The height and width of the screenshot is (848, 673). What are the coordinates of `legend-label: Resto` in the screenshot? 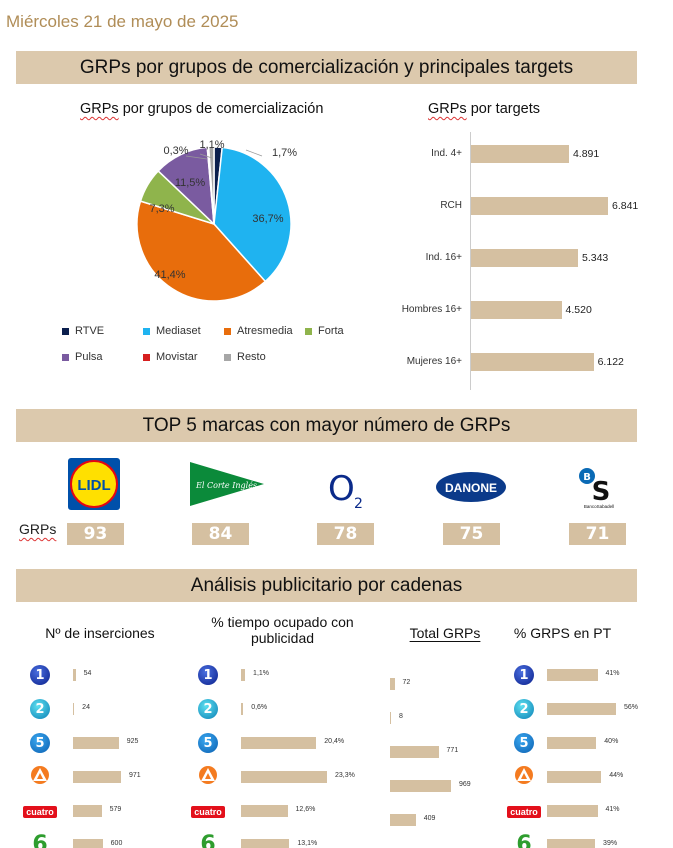 It's located at (251, 357).